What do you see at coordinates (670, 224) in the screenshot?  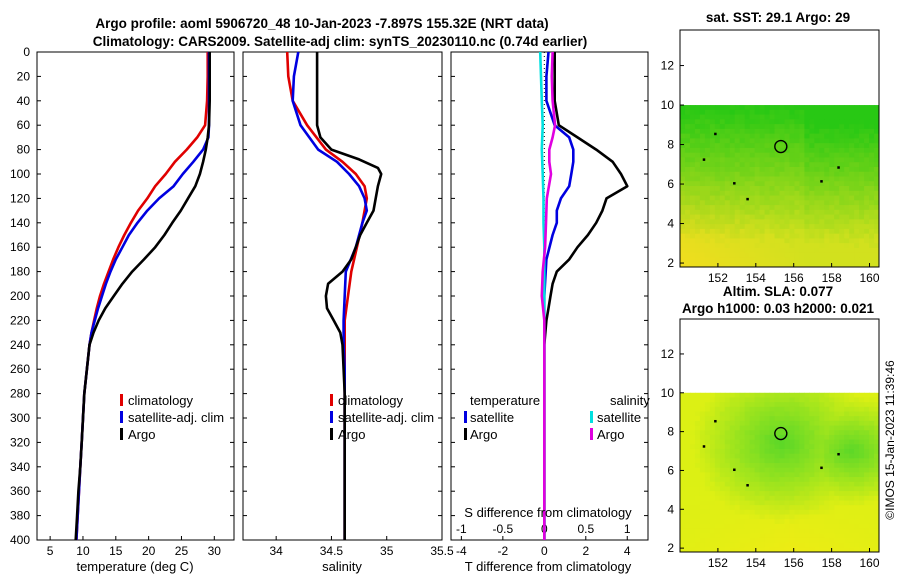 I see `lat-tick-label: 4` at bounding box center [670, 224].